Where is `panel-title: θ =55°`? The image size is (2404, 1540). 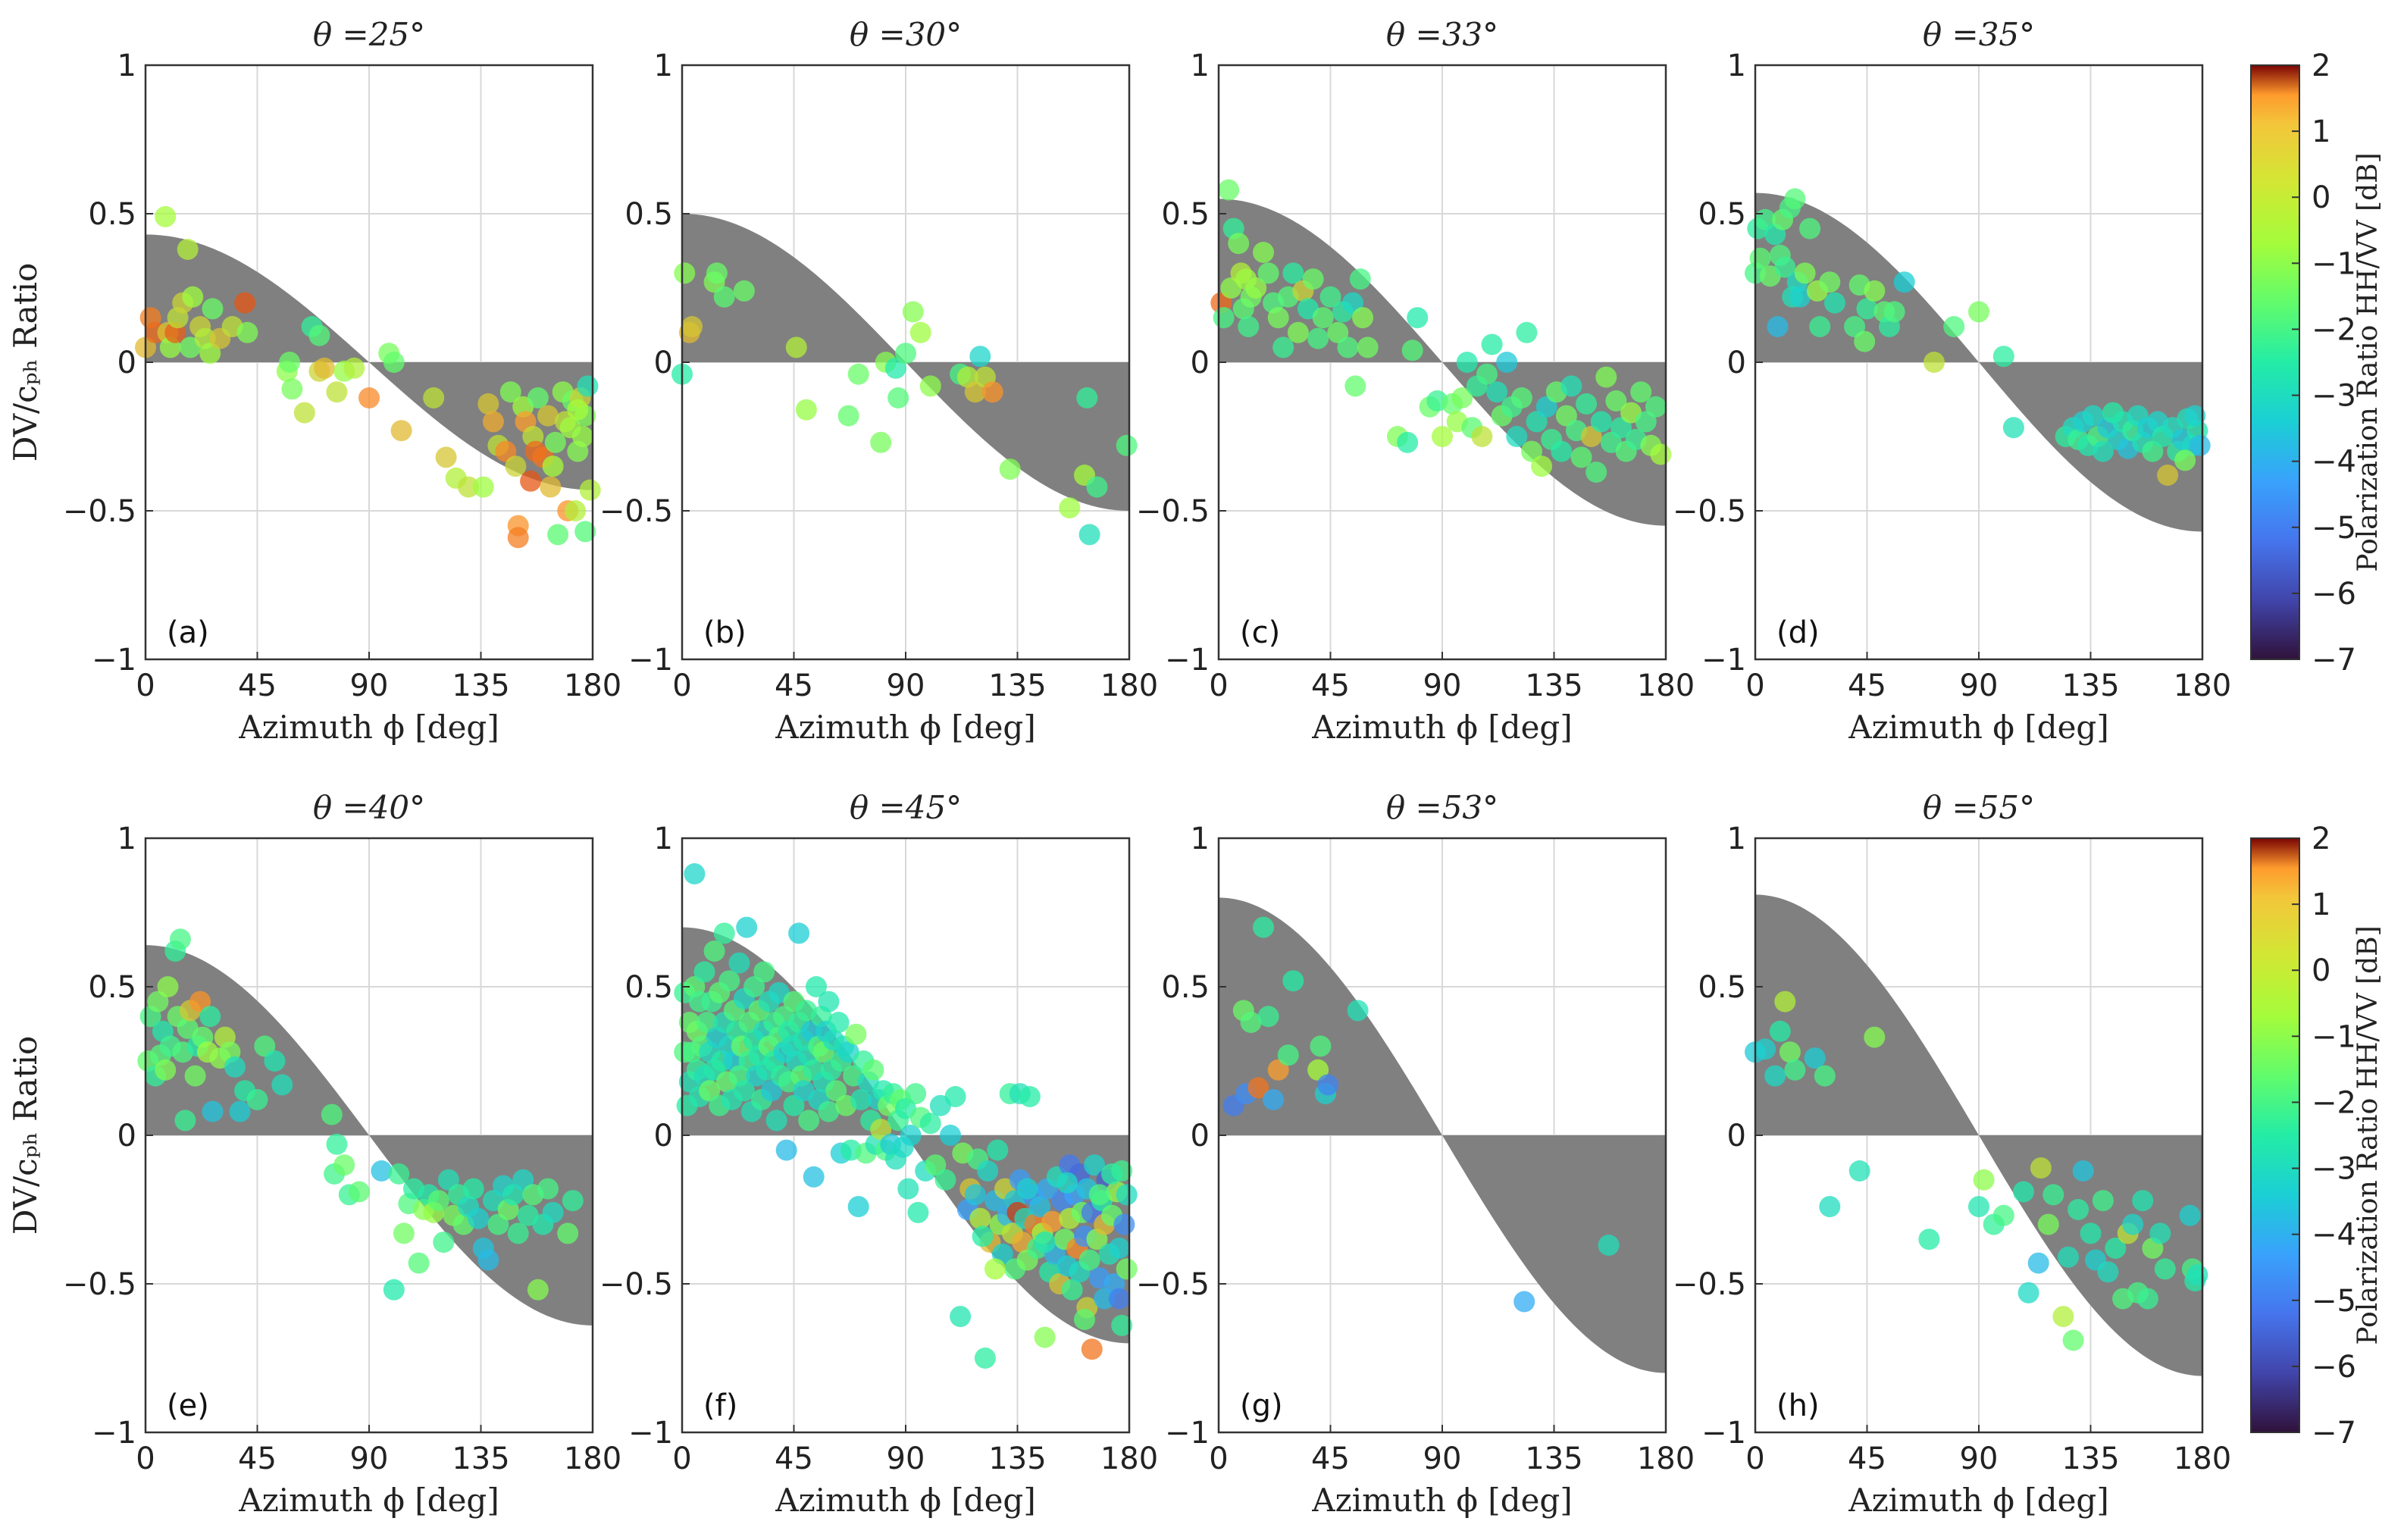 panel-title: θ =55° is located at coordinates (1979, 807).